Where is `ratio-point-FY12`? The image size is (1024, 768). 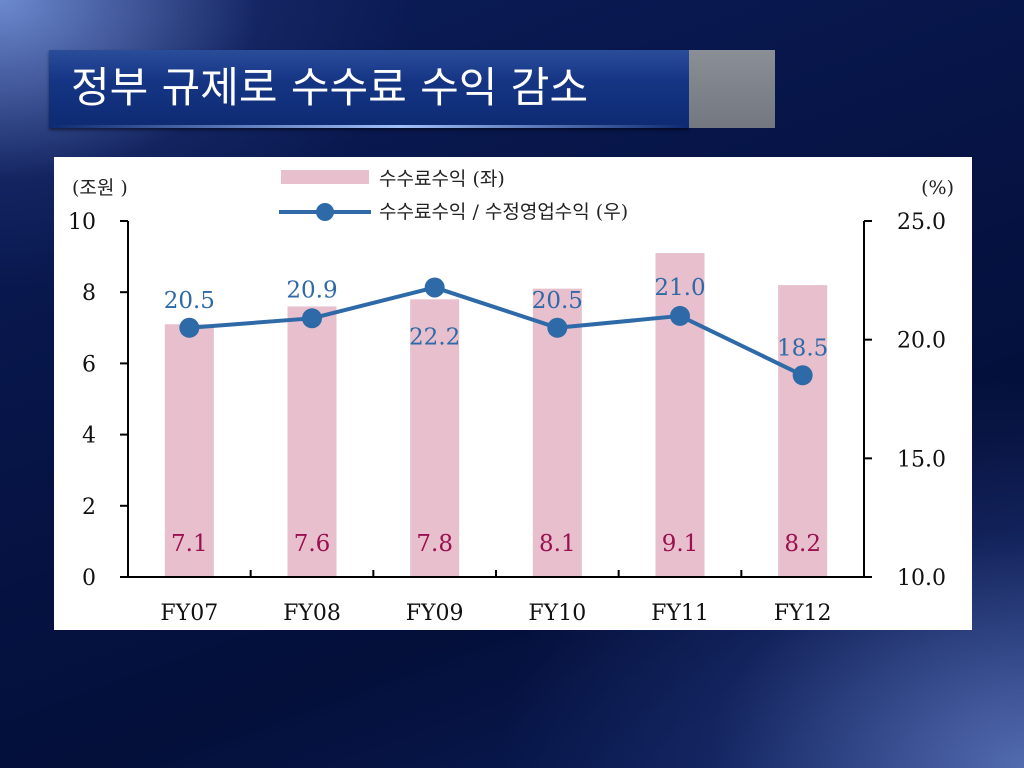 ratio-point-FY12 is located at coordinates (802, 375).